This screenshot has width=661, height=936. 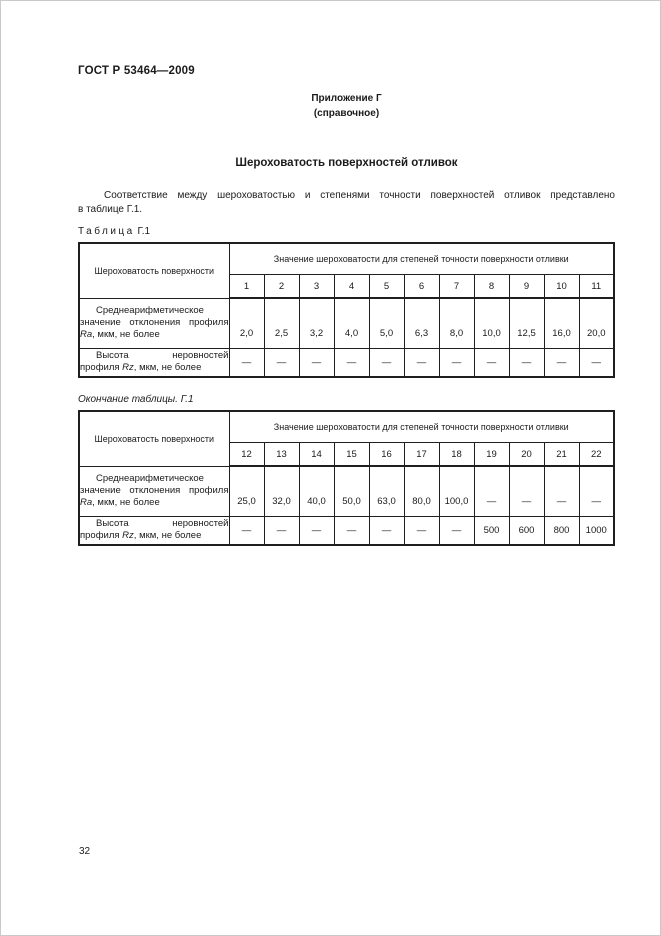 I want to click on table2-degree-cell: 13, so click(x=281, y=454).